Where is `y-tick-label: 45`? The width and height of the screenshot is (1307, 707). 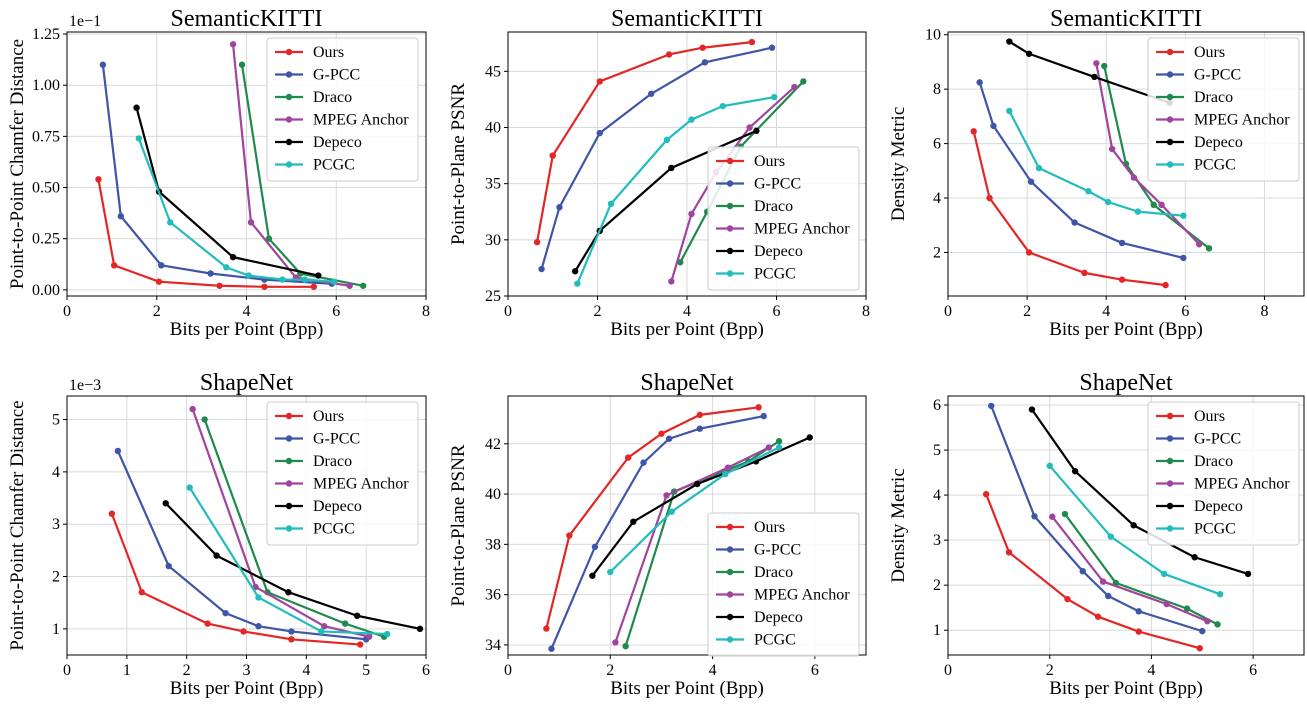 y-tick-label: 45 is located at coordinates (493, 71).